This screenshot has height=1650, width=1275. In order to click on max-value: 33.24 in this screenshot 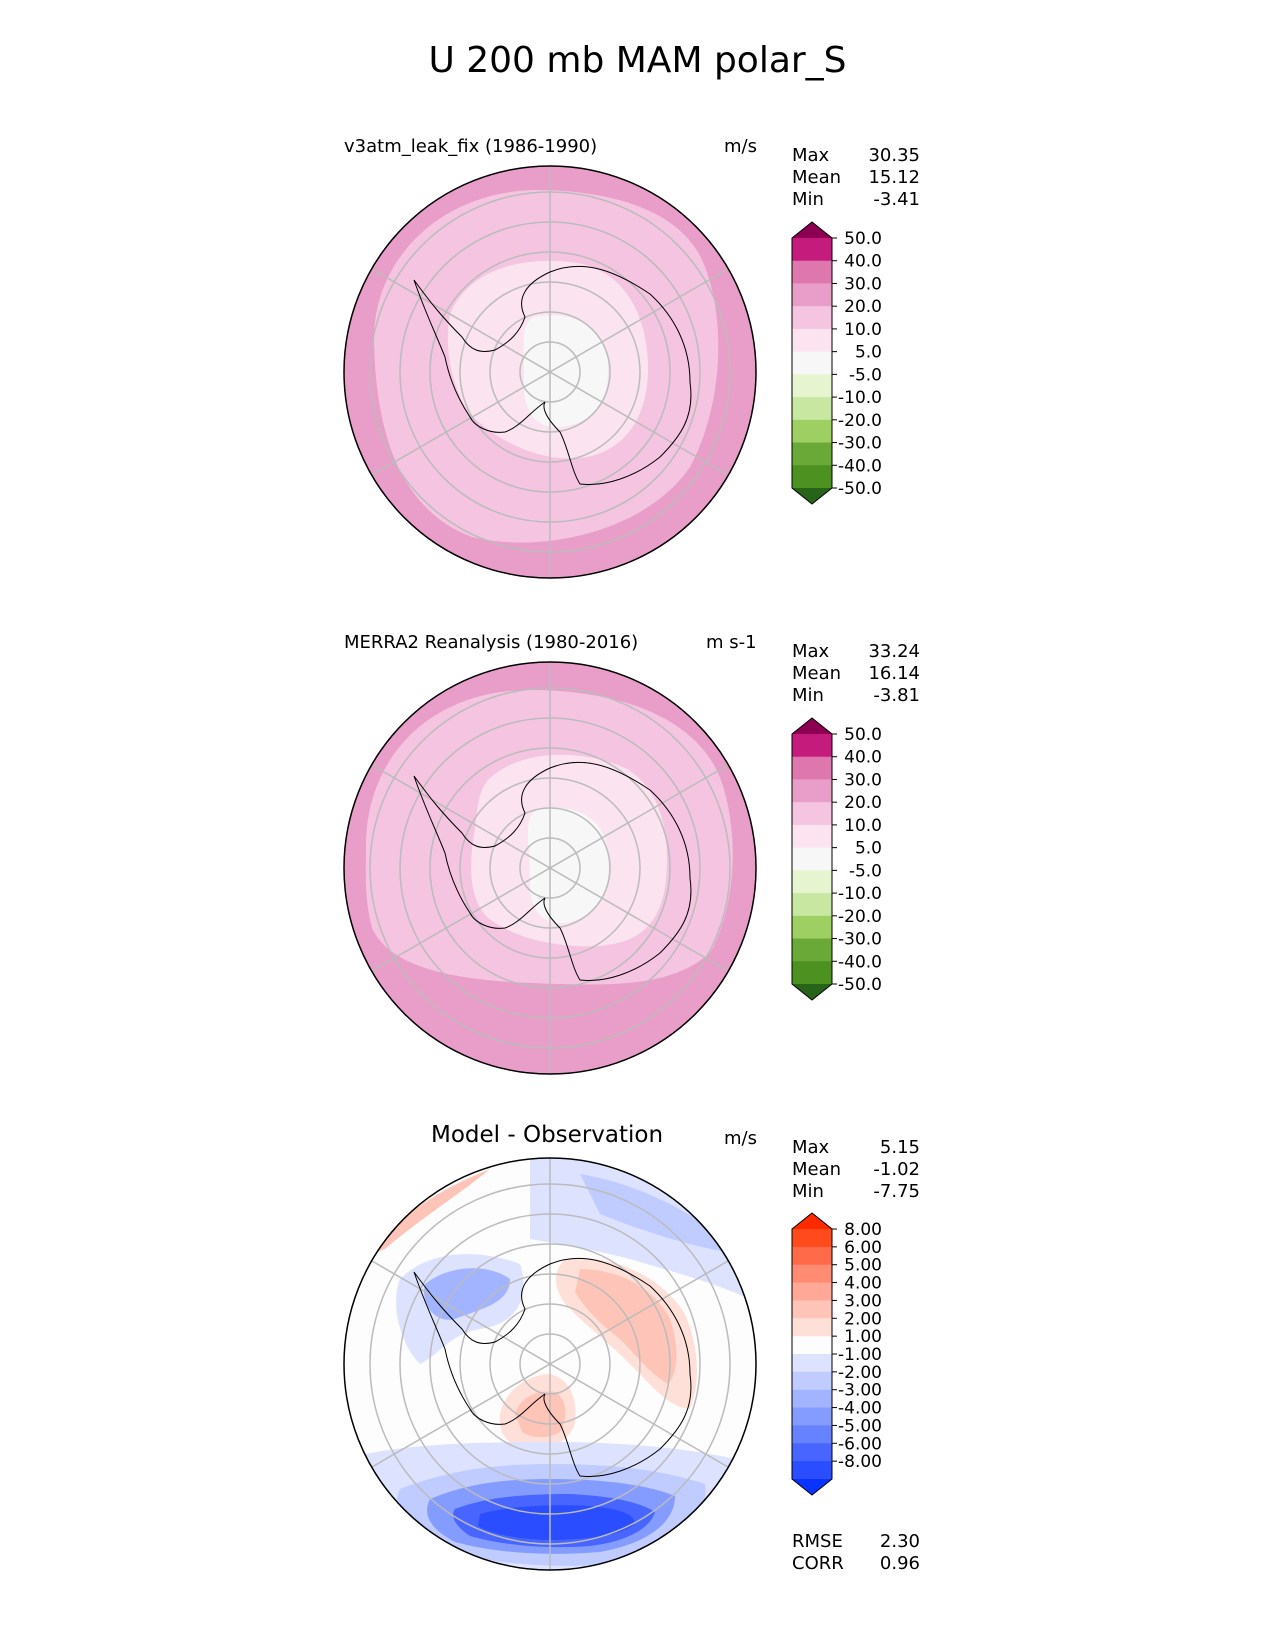, I will do `click(894, 651)`.